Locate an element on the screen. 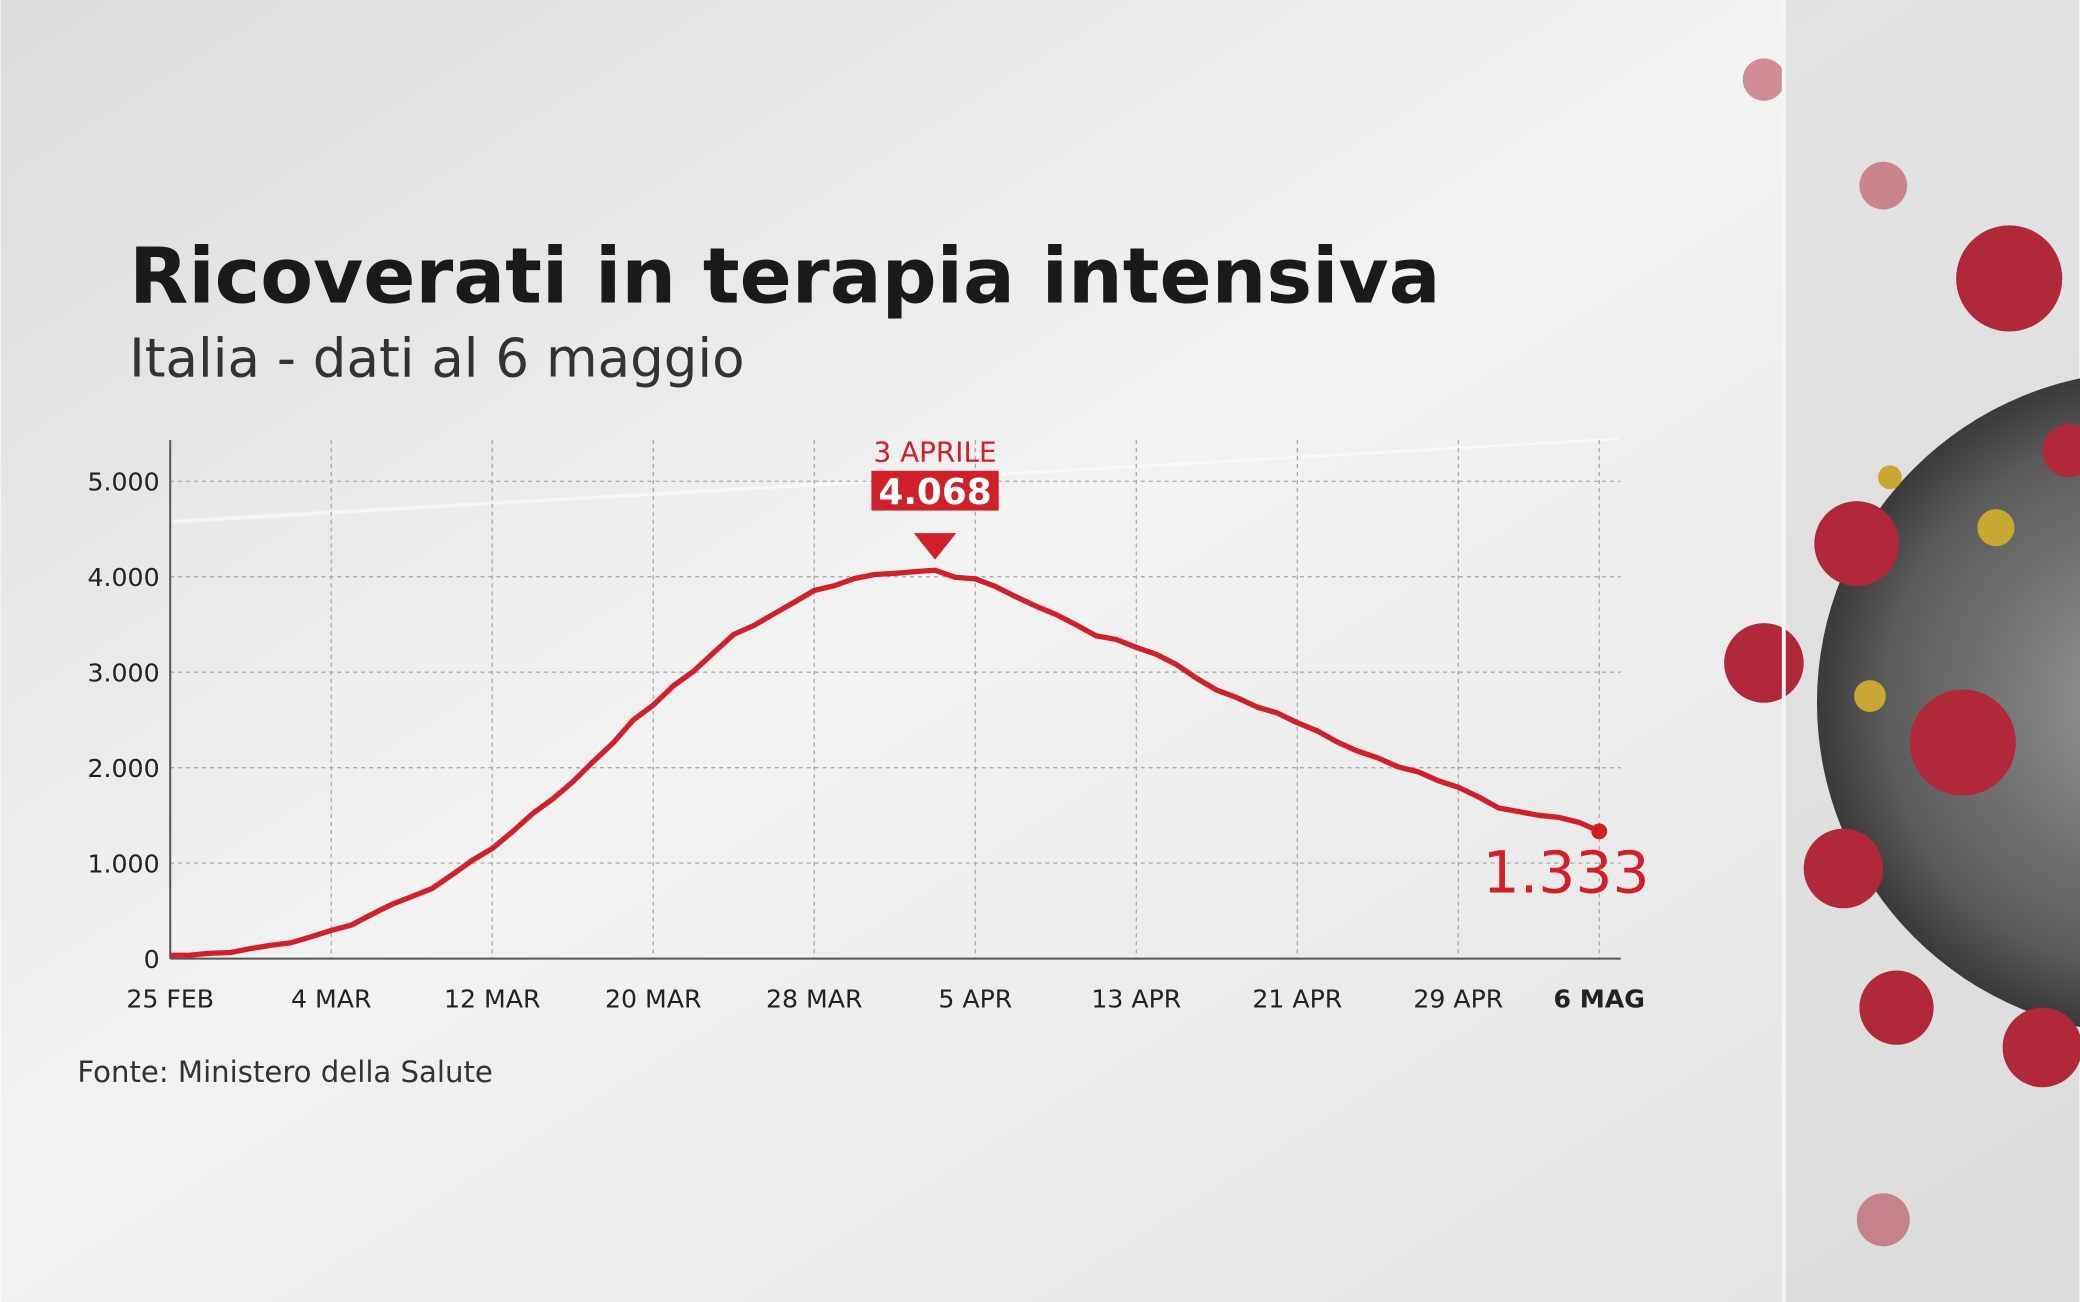 The height and width of the screenshot is (1302, 2080). chart-title: Ricoverati in terapia intensiva is located at coordinates (784, 276).